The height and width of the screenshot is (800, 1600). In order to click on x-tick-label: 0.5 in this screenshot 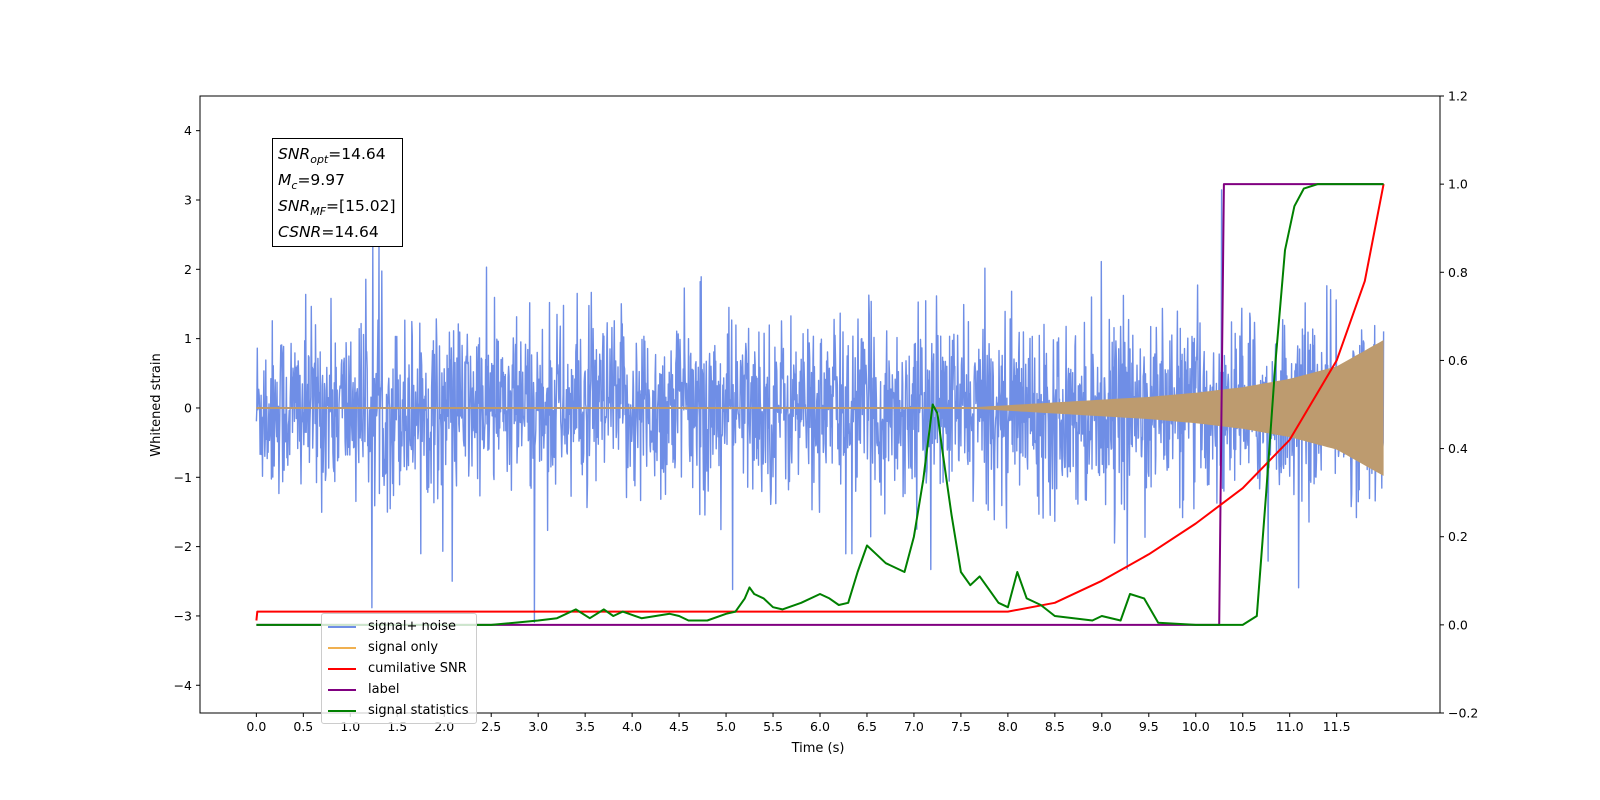, I will do `click(303, 726)`.